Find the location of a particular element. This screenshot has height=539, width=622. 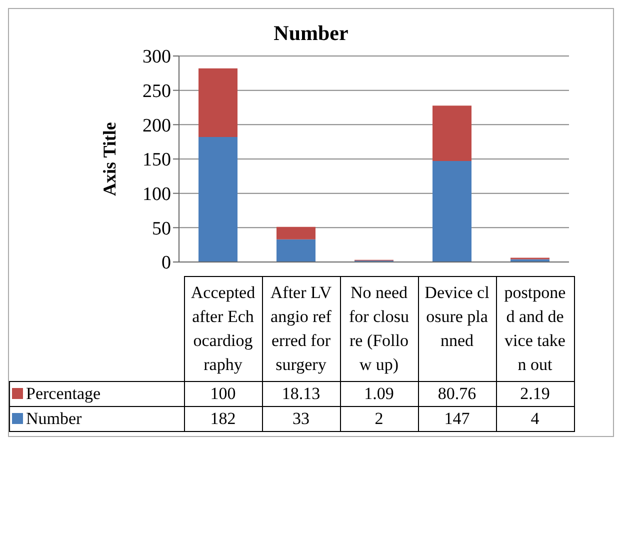

data-label: 147 is located at coordinates (457, 419).